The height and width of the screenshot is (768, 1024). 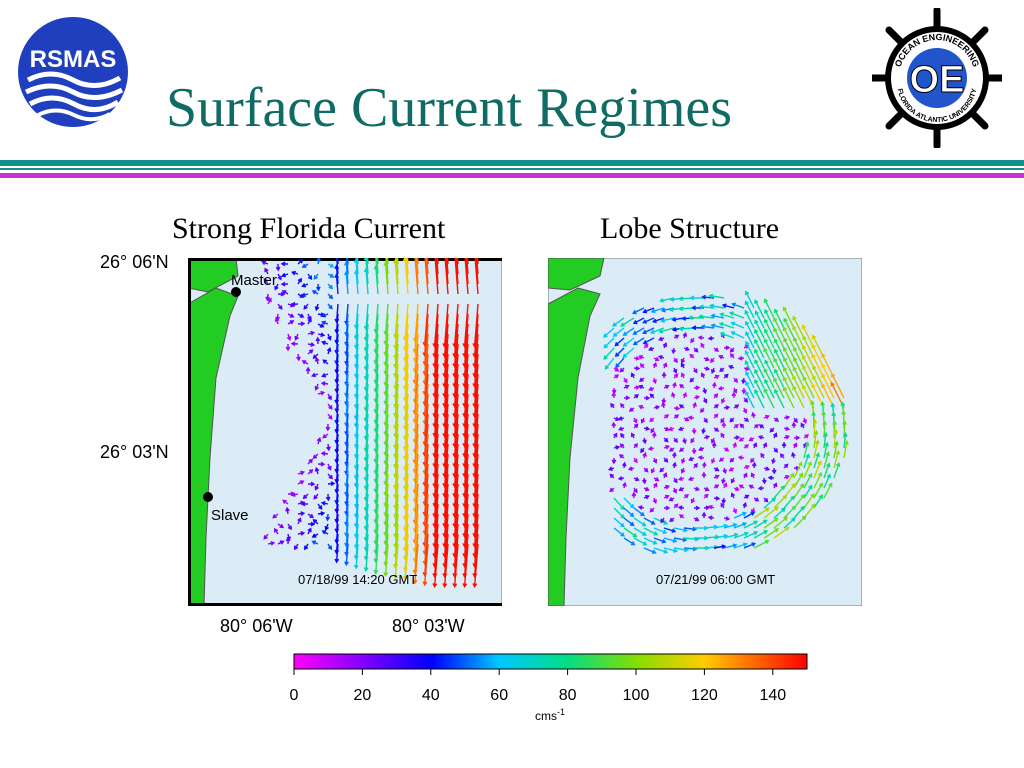 What do you see at coordinates (690, 228) in the screenshot?
I see `panel-caption-right: Lobe Structure` at bounding box center [690, 228].